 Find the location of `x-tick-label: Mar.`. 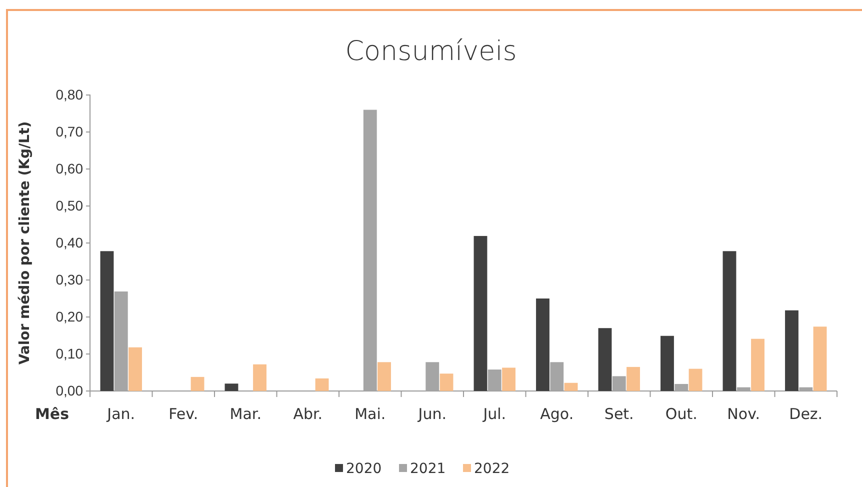

x-tick-label: Mar. is located at coordinates (246, 414).